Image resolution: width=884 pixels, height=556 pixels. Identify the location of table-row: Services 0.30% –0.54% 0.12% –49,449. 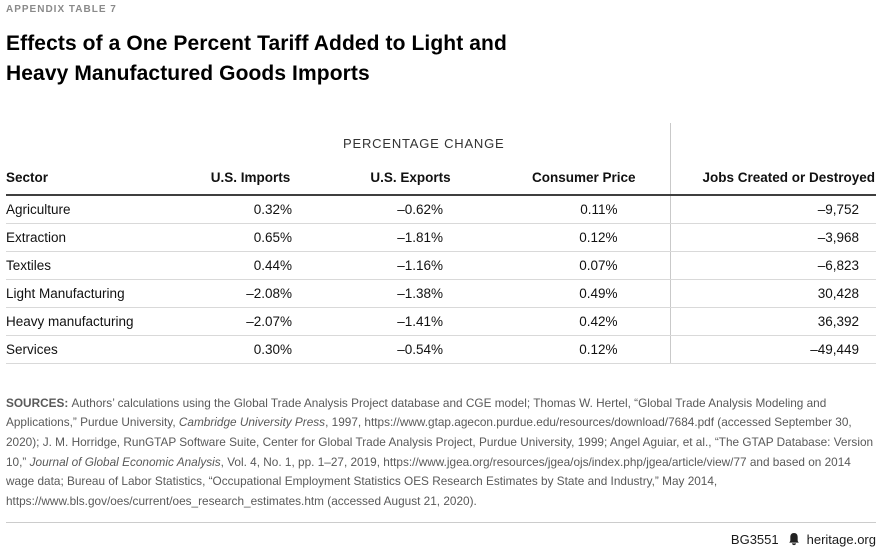
(441, 349).